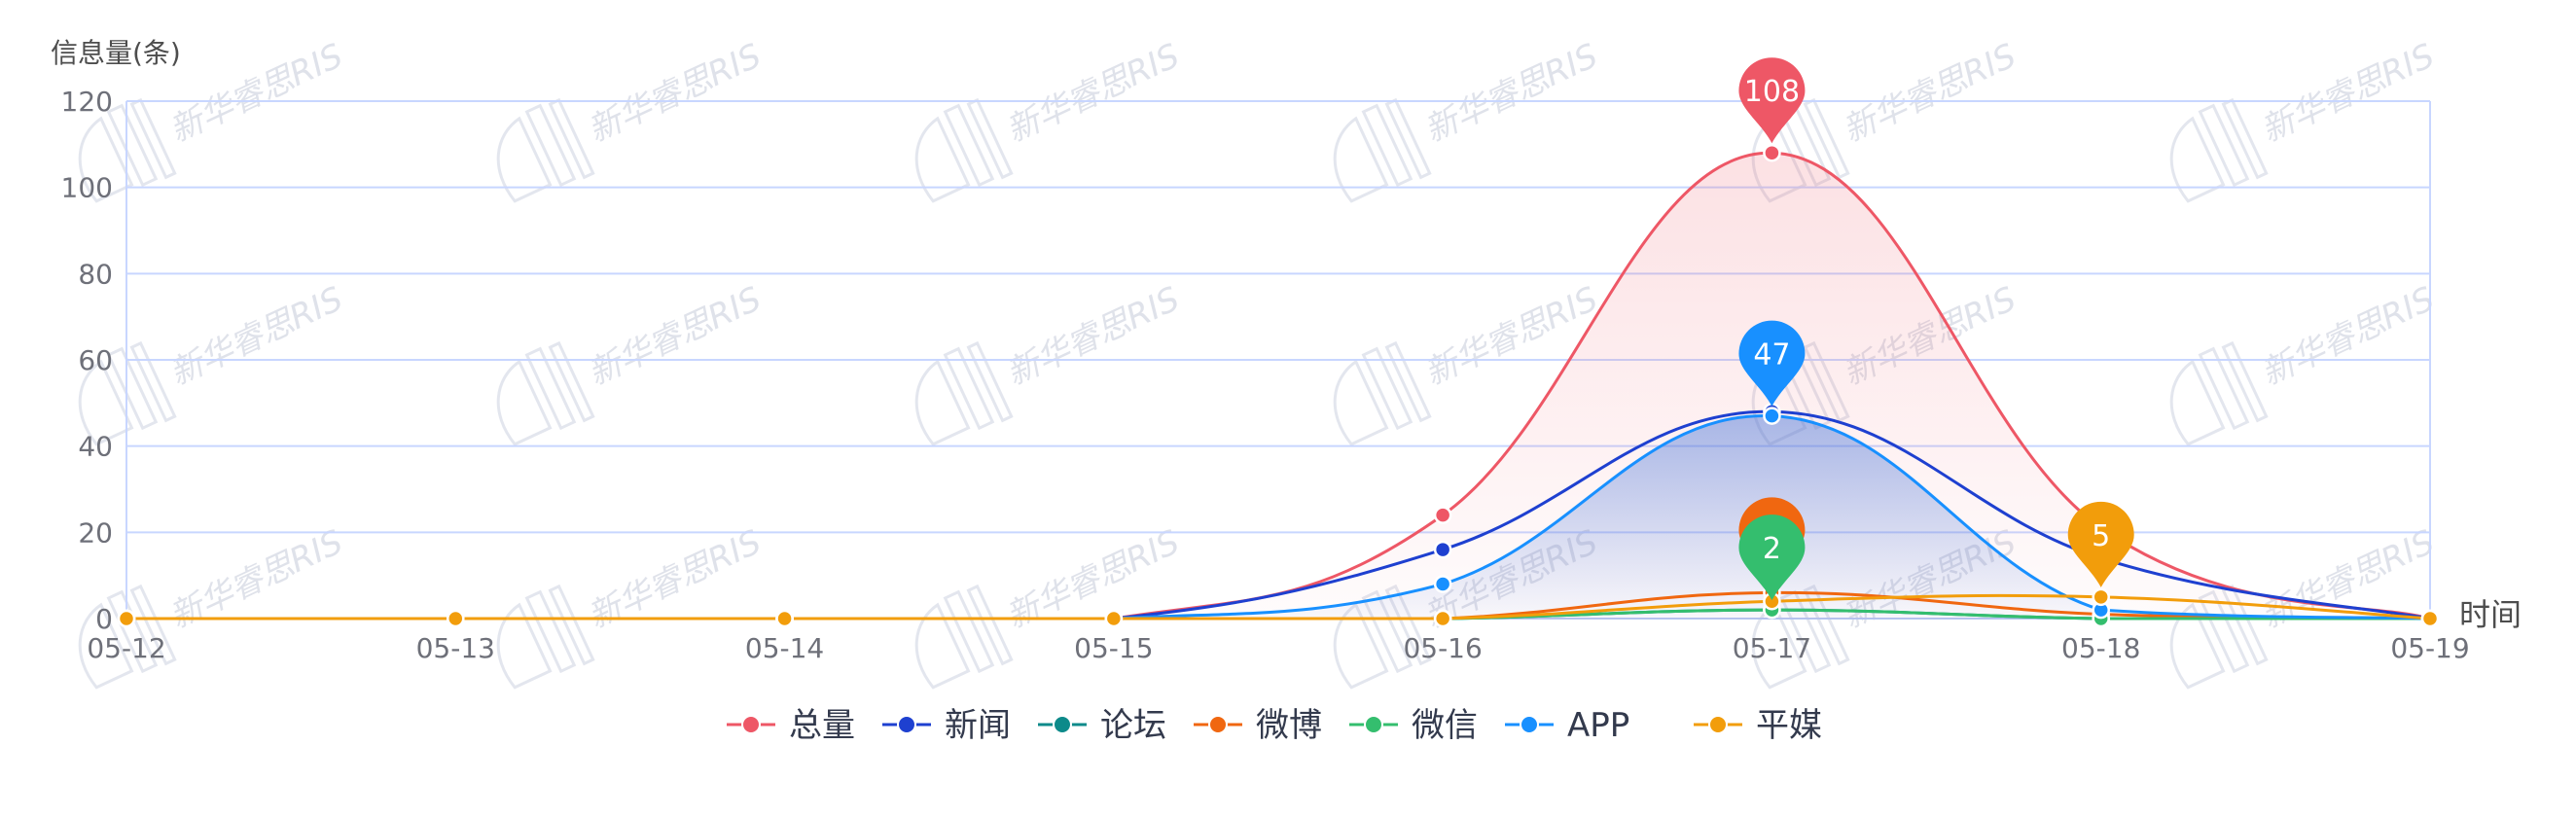 The image size is (2576, 816). I want to click on y-tick-label: 80, so click(95, 274).